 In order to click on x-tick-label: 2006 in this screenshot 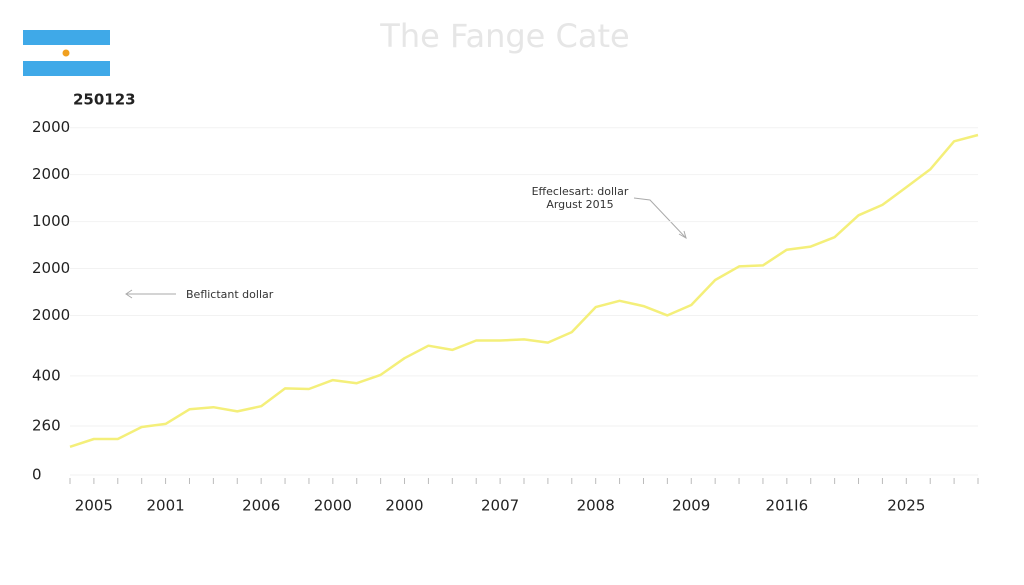, I will do `click(261, 506)`.